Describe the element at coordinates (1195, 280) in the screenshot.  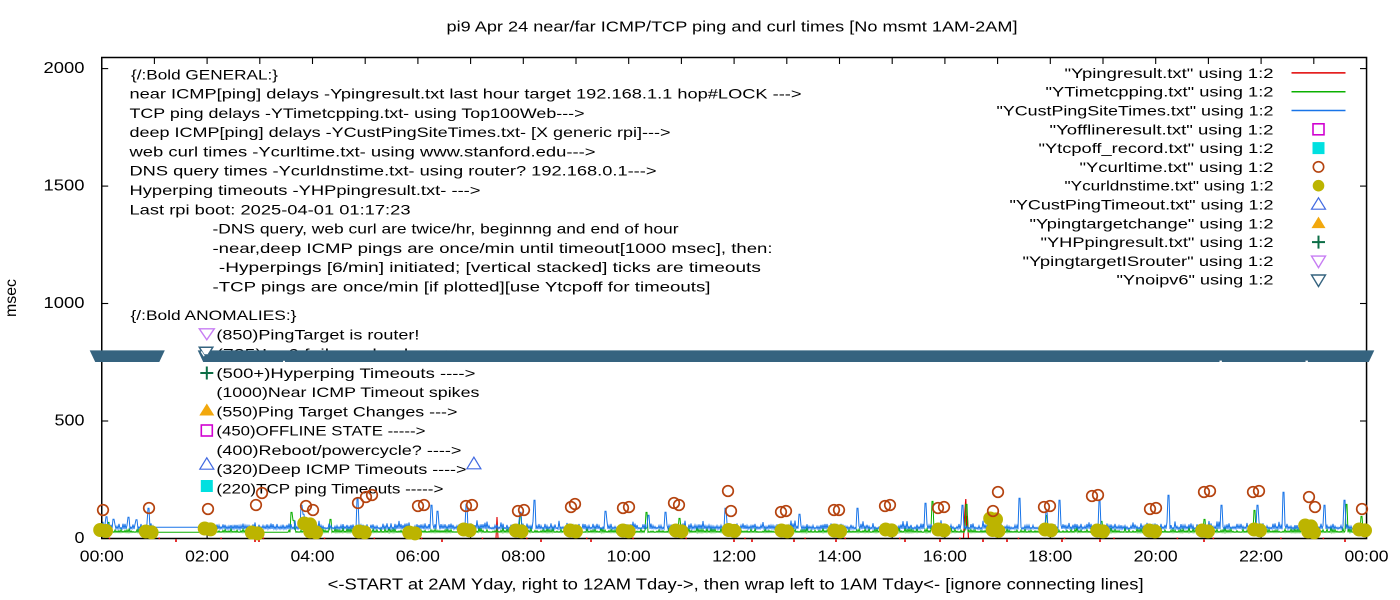
I see `svg-text: "Ynoipv6" using 1:2` at that location.